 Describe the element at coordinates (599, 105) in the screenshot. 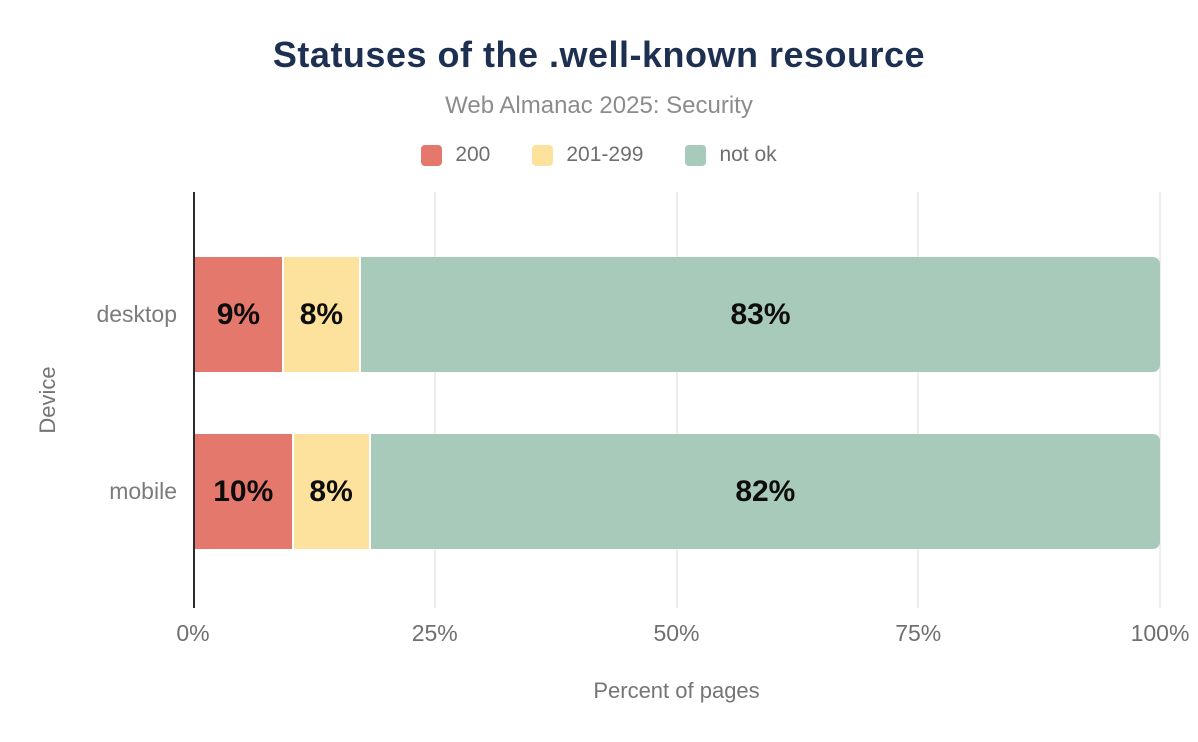

I see `chart-subtitle: Web Almanac 2025: Security` at that location.